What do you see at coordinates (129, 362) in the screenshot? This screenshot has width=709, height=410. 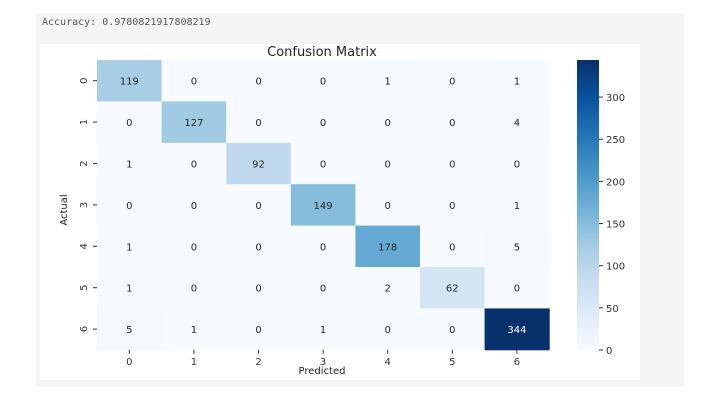 I see `x-tick-label: 0` at bounding box center [129, 362].